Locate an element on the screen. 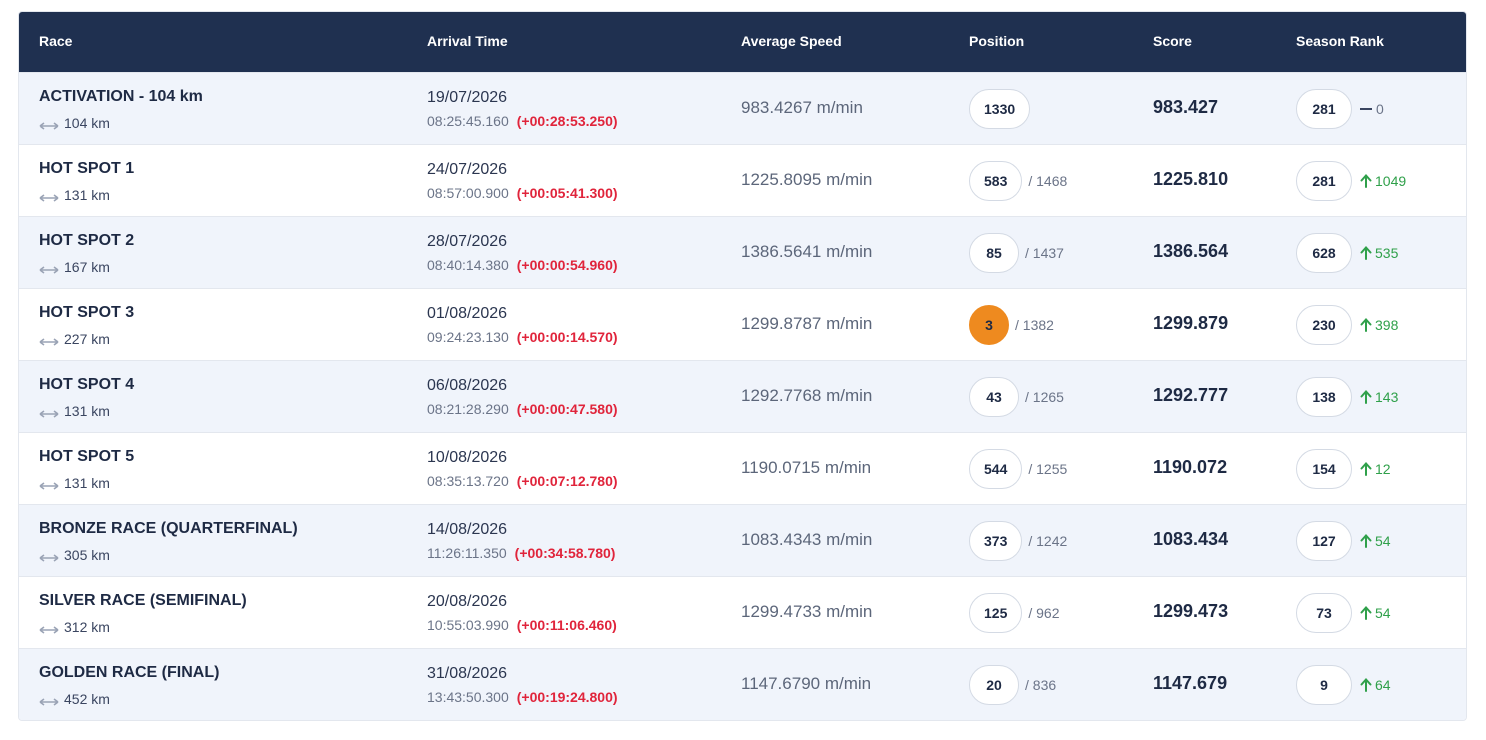 Image resolution: width=1486 pixels, height=740 pixels. position-total: / 1468 is located at coordinates (1048, 181).